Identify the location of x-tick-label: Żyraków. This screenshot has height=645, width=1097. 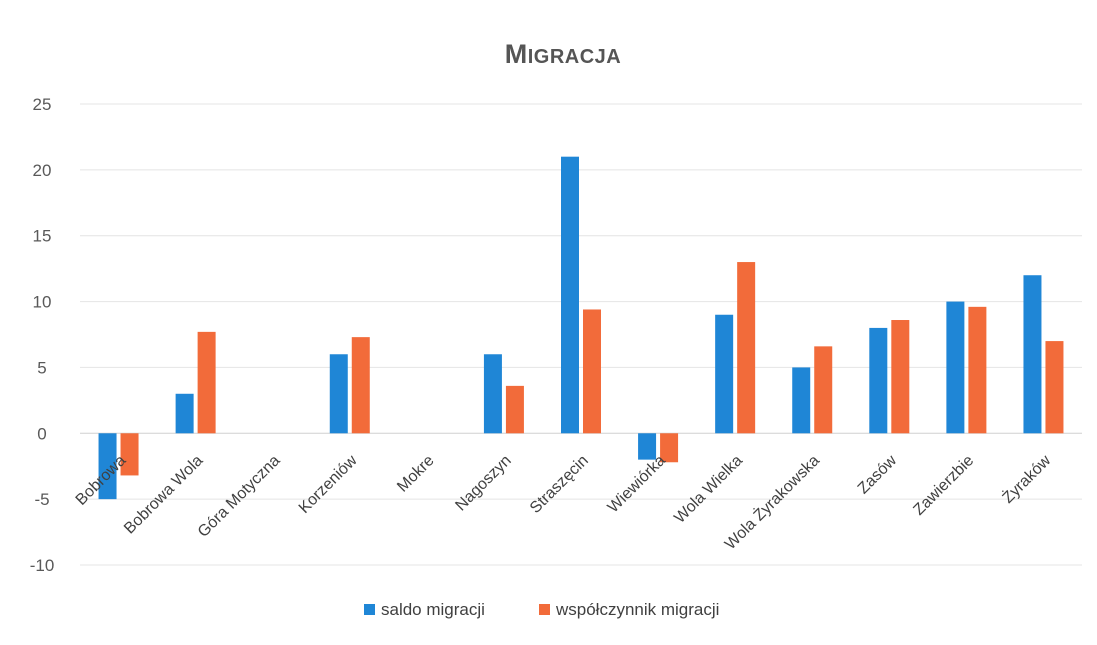
(1026, 478).